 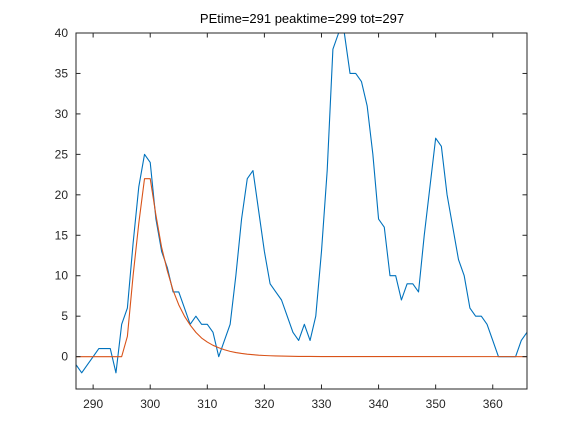 I want to click on y-tick-label: 5, so click(x=64, y=316).